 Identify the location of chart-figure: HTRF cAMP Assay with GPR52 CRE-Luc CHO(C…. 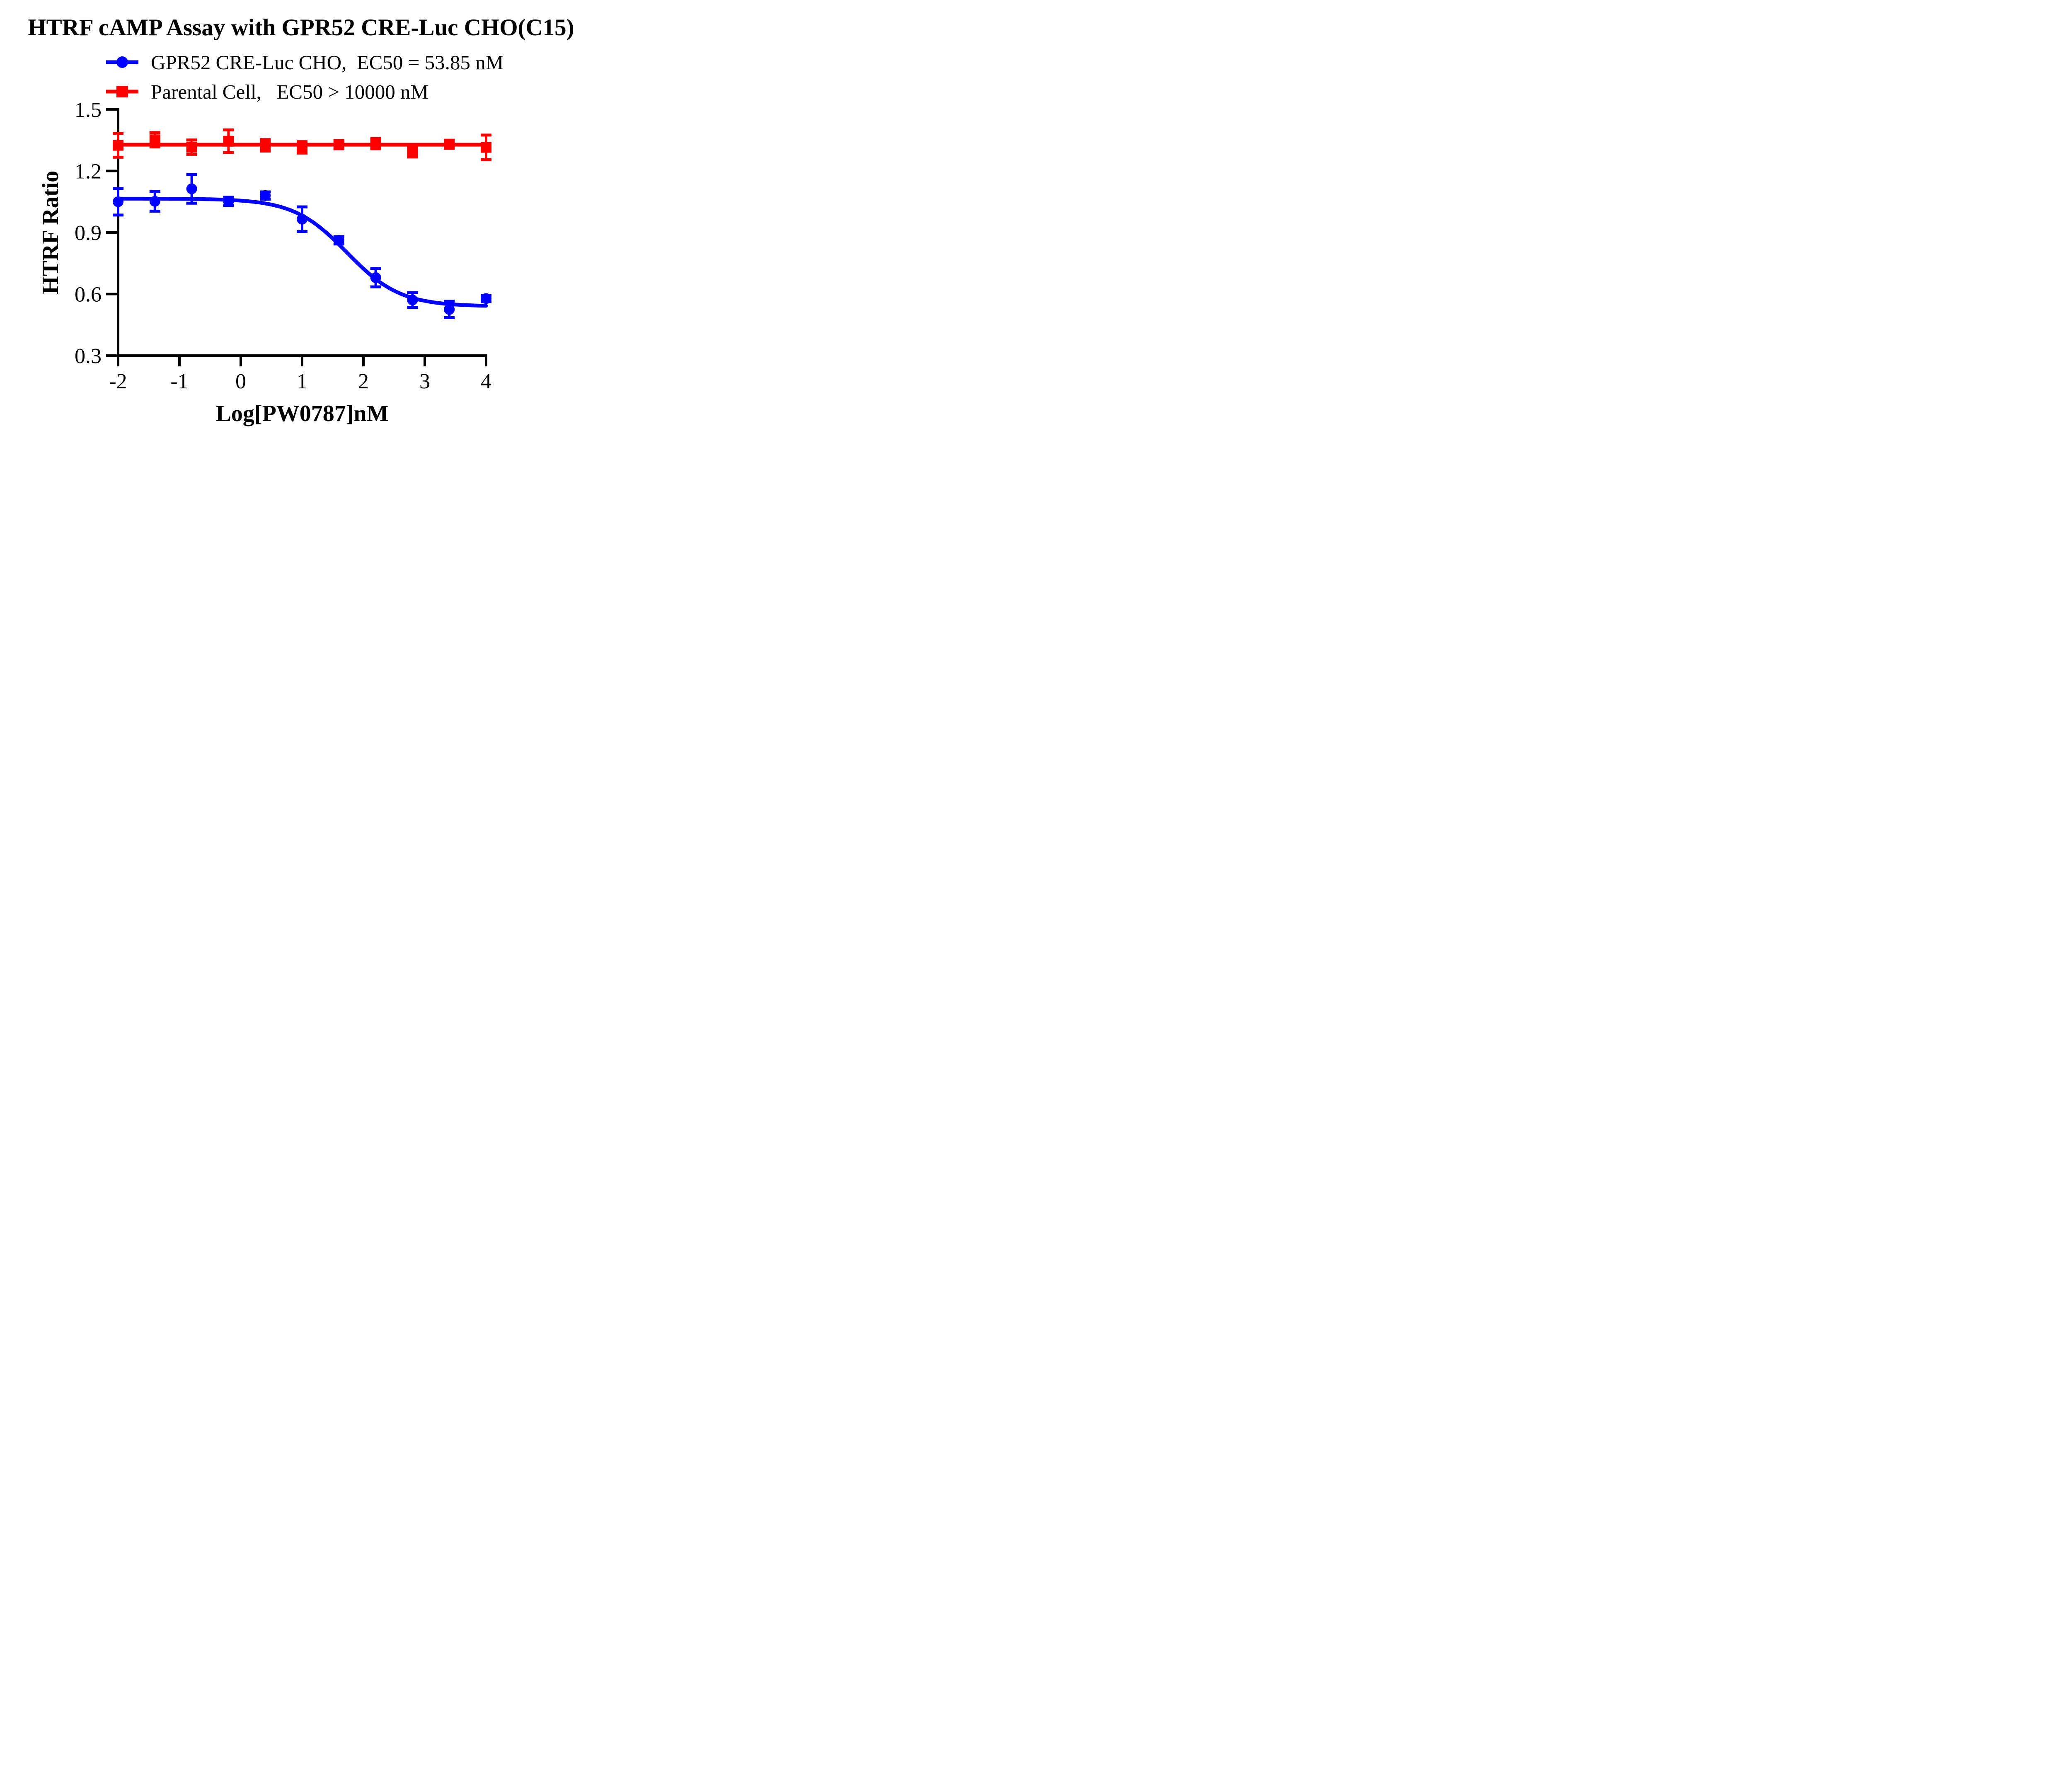
(301, 221).